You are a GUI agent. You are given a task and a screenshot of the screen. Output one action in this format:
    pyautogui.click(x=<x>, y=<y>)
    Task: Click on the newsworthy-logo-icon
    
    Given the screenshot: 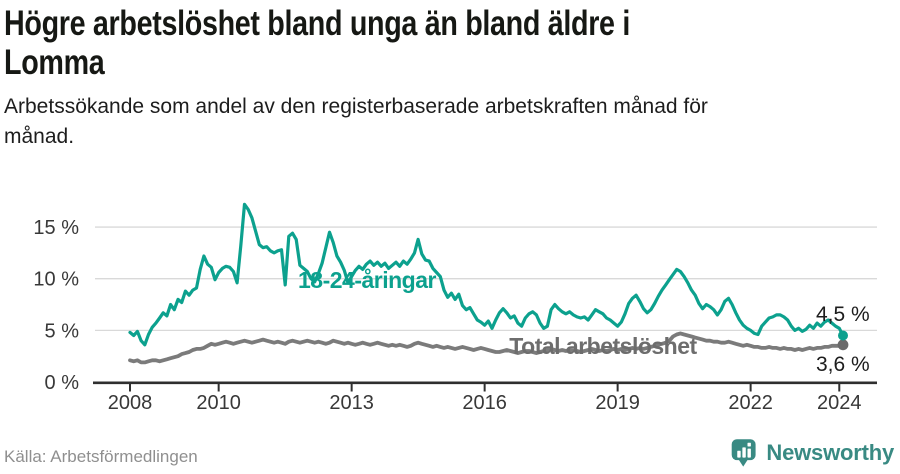 What is the action you would take?
    pyautogui.click(x=744, y=453)
    